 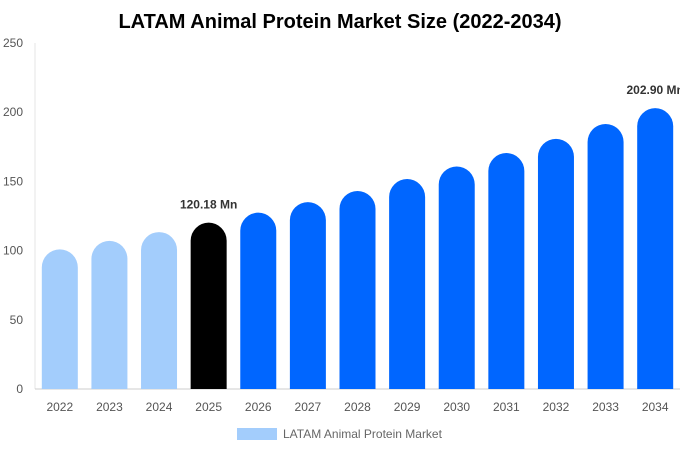 I want to click on bar-2027, so click(x=307, y=295).